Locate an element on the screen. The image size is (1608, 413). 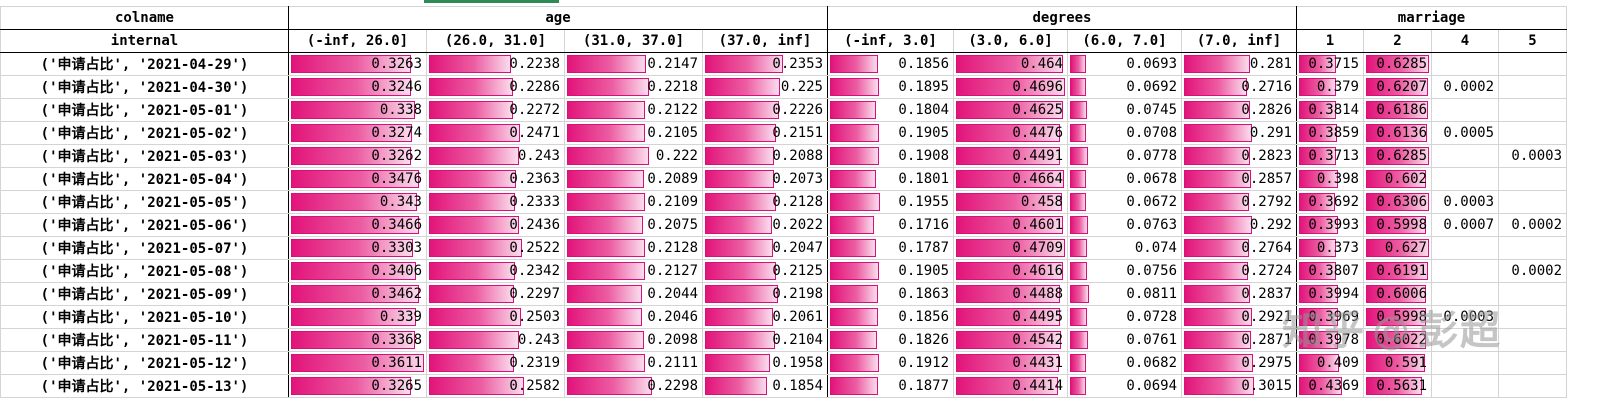
bin-header: (-inf, 26.0] is located at coordinates (357, 41).